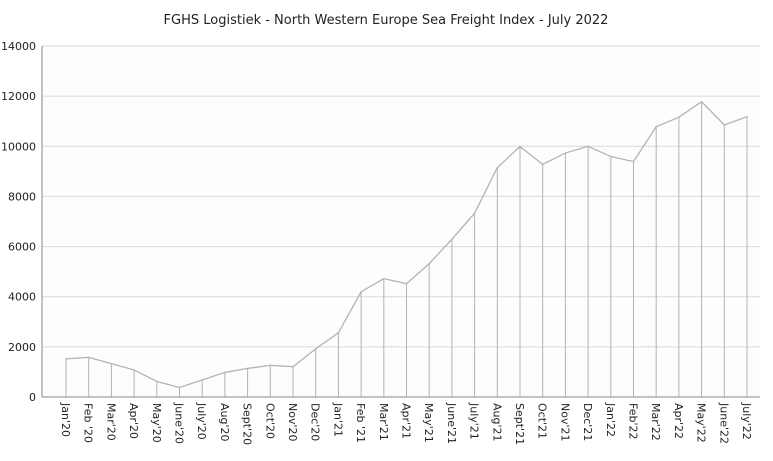 Image resolution: width=773 pixels, height=461 pixels. Describe the element at coordinates (564, 422) in the screenshot. I see `x-tick-label: Nov'21` at that location.